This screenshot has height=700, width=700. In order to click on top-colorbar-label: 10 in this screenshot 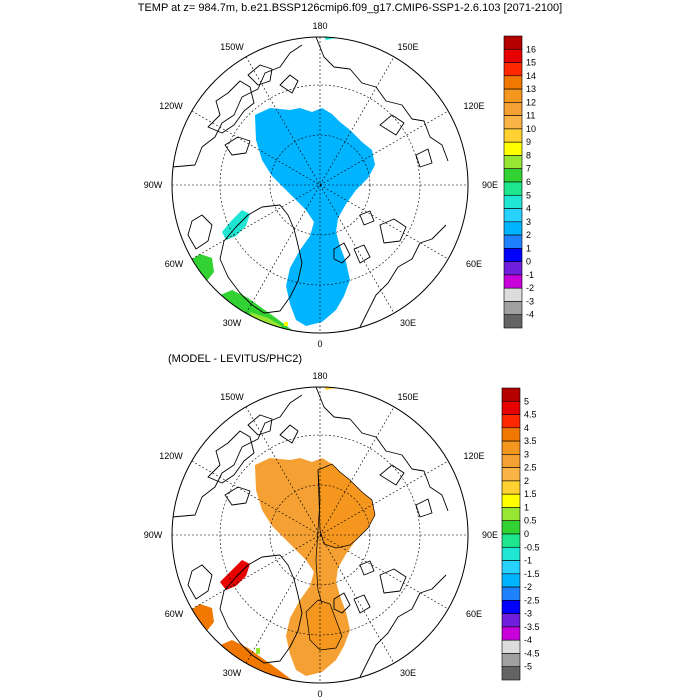, I will do `click(531, 129)`.